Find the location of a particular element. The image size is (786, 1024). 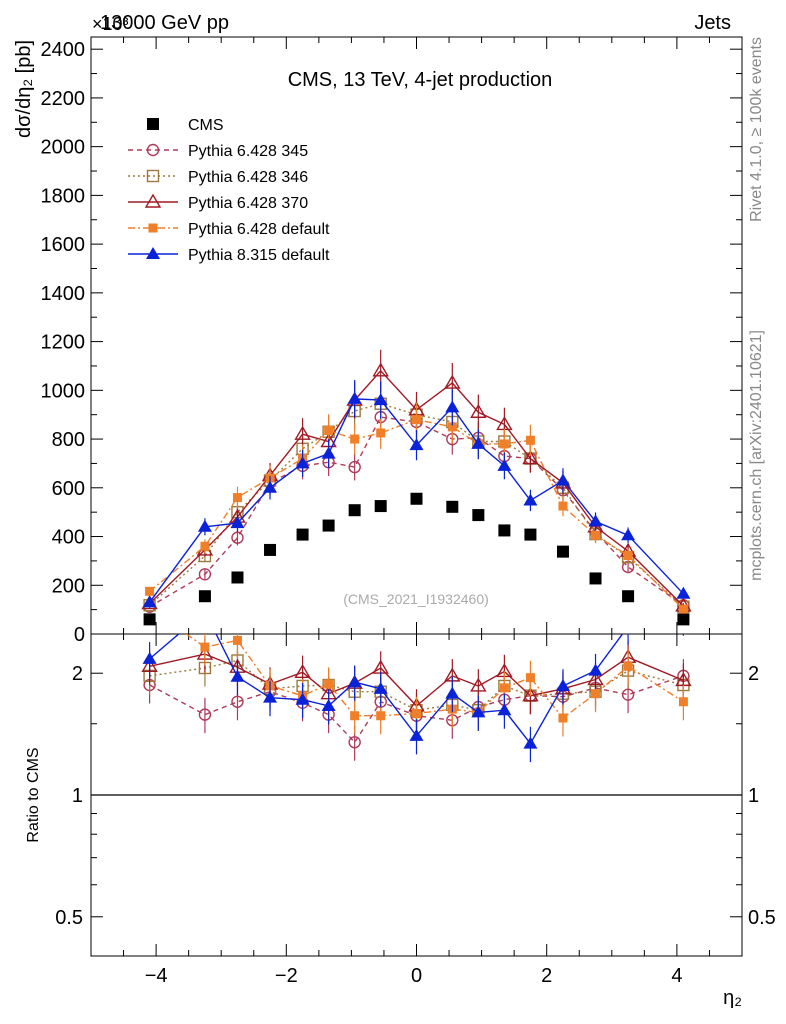

legend-label: Pythia 6.428 370 is located at coordinates (248, 203).